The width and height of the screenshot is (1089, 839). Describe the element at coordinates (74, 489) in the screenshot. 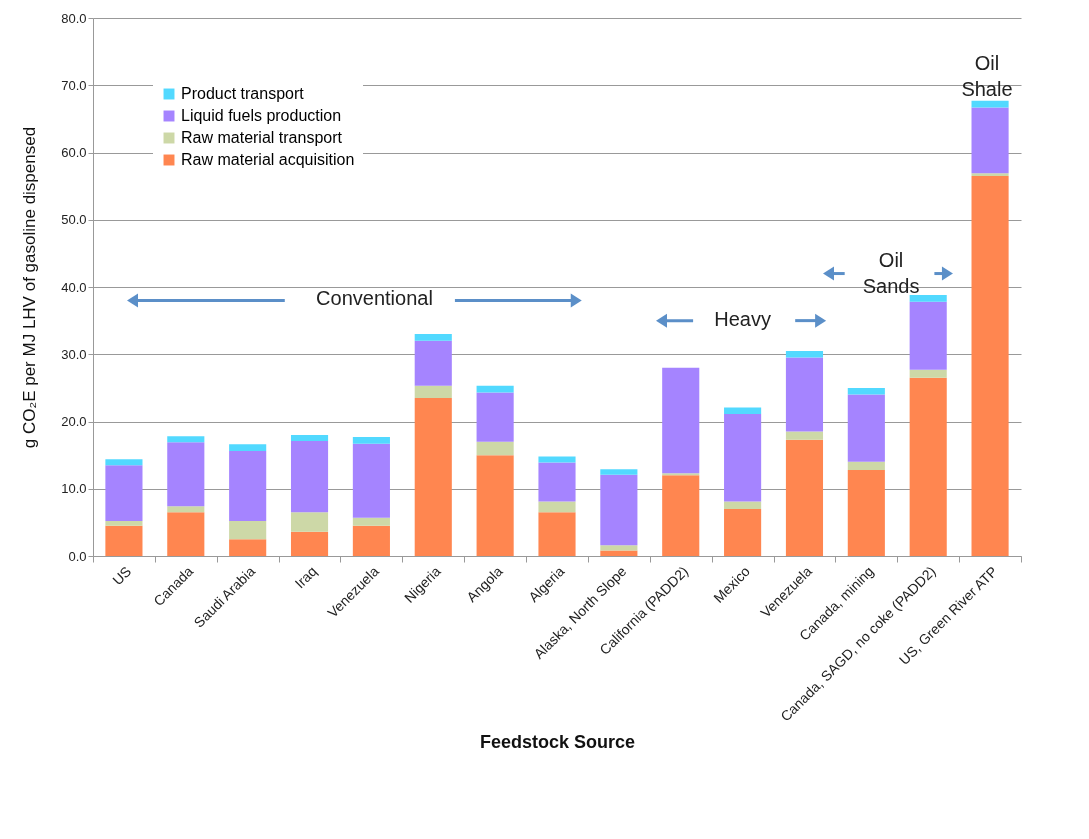

I see `y-tick-label: 10.0` at that location.